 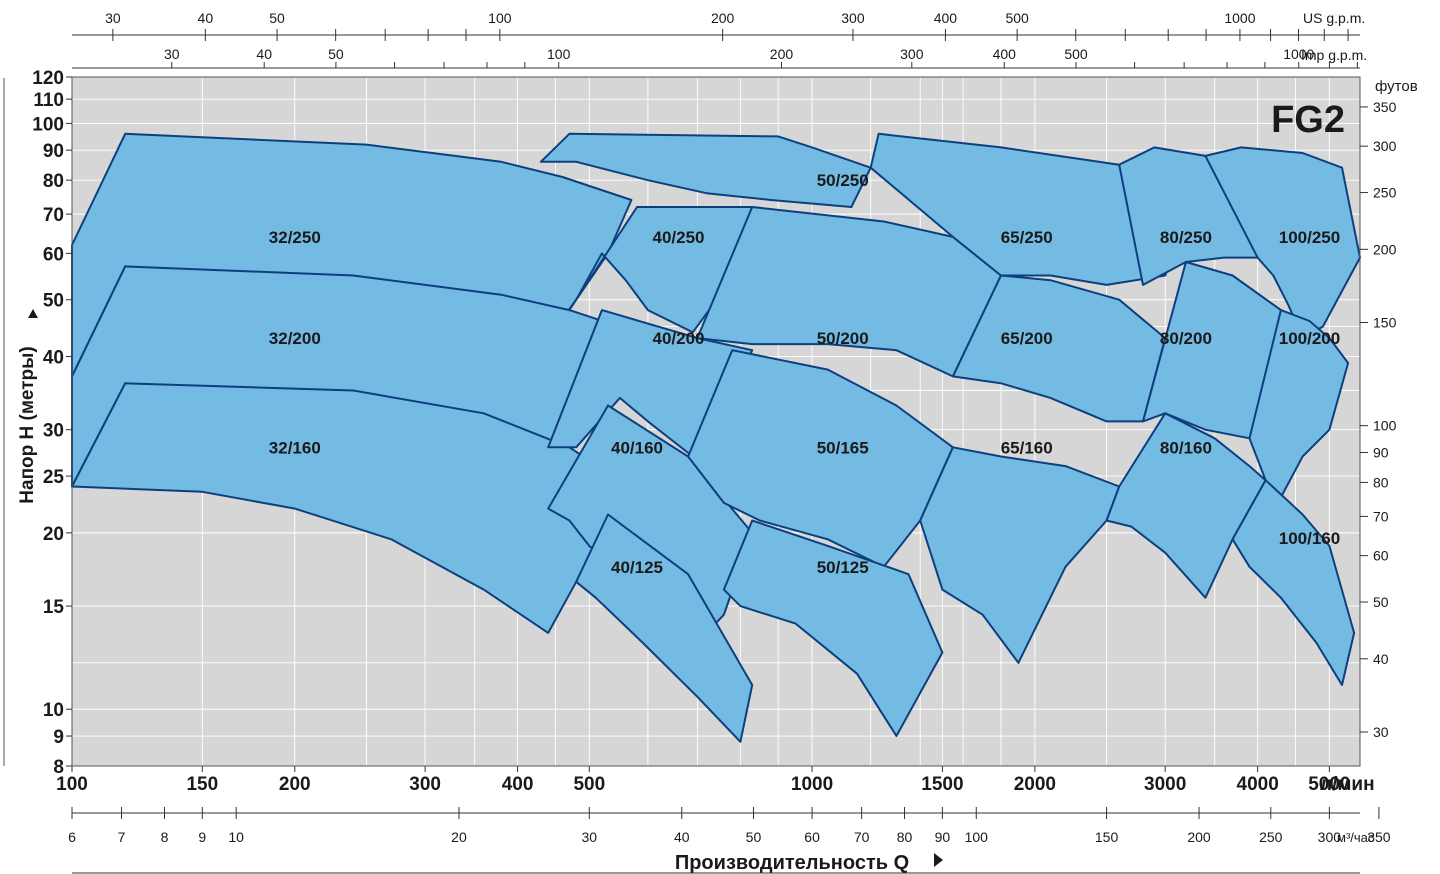 What do you see at coordinates (723, 18) in the screenshot?
I see `us-gpm-tick-label: 200` at bounding box center [723, 18].